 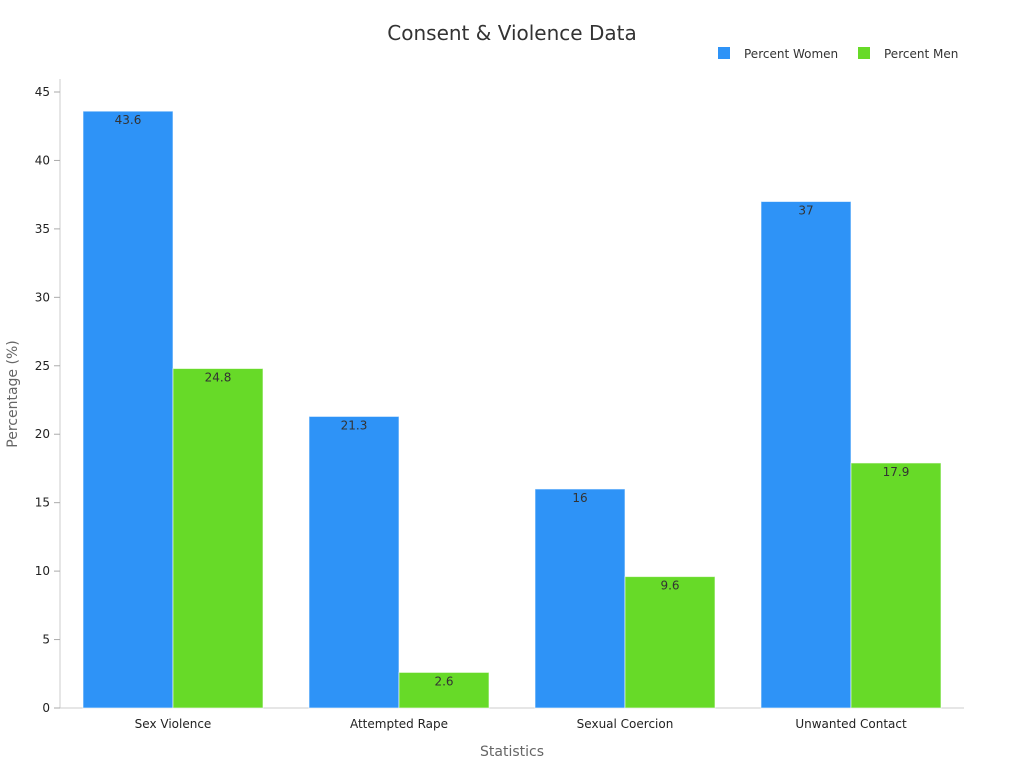 What do you see at coordinates (864, 53) in the screenshot?
I see `legend-swatch-men` at bounding box center [864, 53].